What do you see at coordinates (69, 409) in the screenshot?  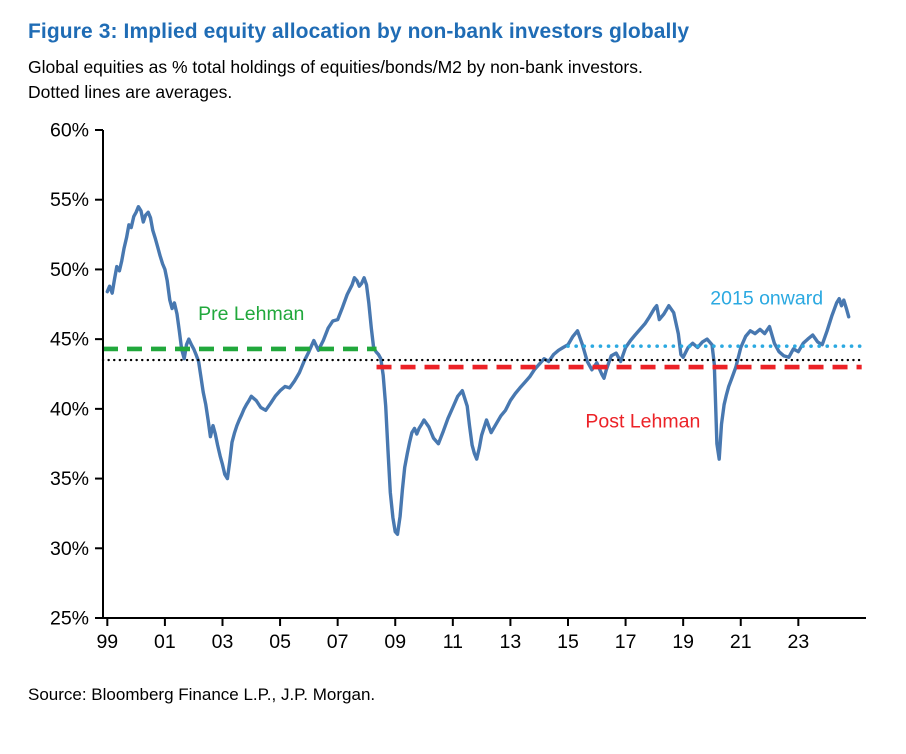 I see `y-axis-tick-label: 40%` at bounding box center [69, 409].